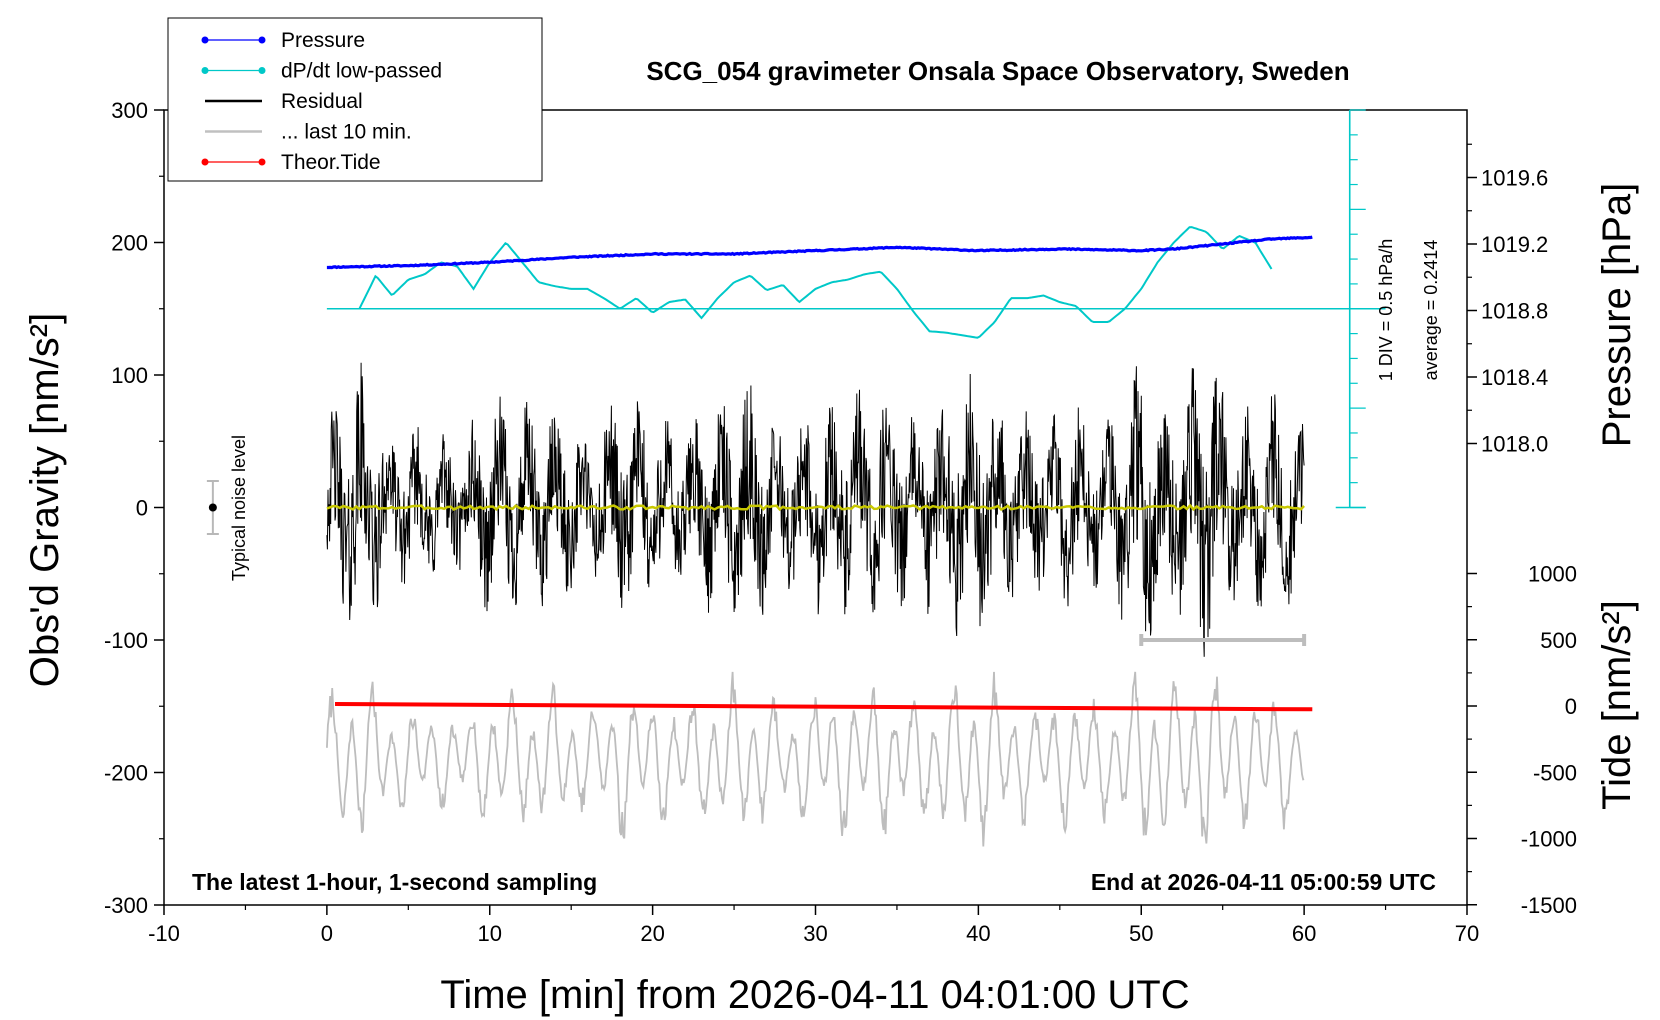 This screenshot has height=1020, width=1660. Describe the element at coordinates (45, 500) in the screenshot. I see `y-left-axis-title: Obs'd Gravity [nm/s²]` at that location.